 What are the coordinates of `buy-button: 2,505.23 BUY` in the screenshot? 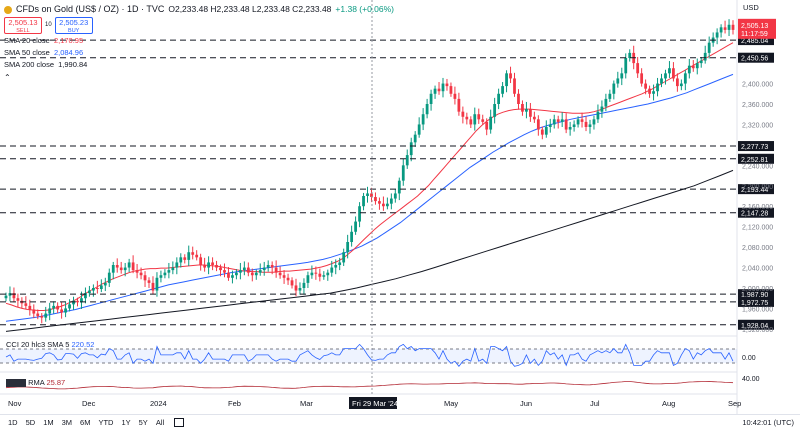 It's located at (73, 25).